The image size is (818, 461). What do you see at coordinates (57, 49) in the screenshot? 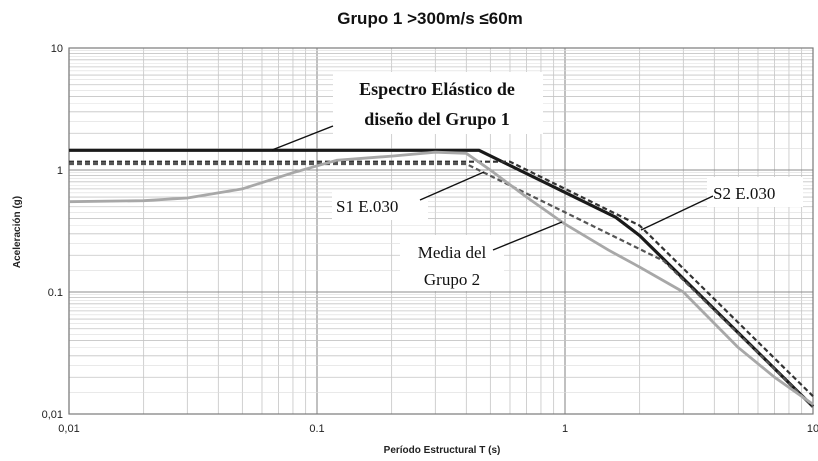
I see `y-tick-label: 10` at bounding box center [57, 49].